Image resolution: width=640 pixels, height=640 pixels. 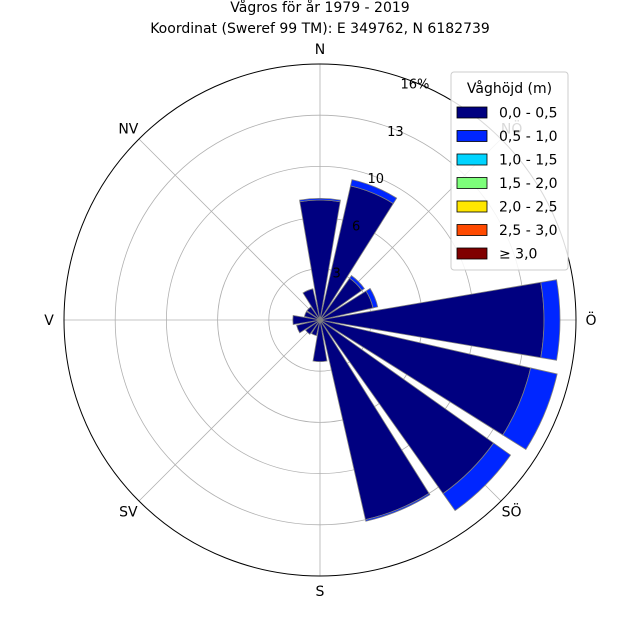 What do you see at coordinates (528, 161) in the screenshot?
I see `legend-label: 1,0 - 1,5` at bounding box center [528, 161].